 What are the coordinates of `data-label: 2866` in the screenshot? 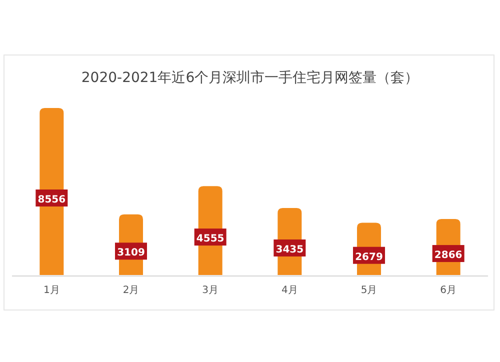 It's located at (448, 256).